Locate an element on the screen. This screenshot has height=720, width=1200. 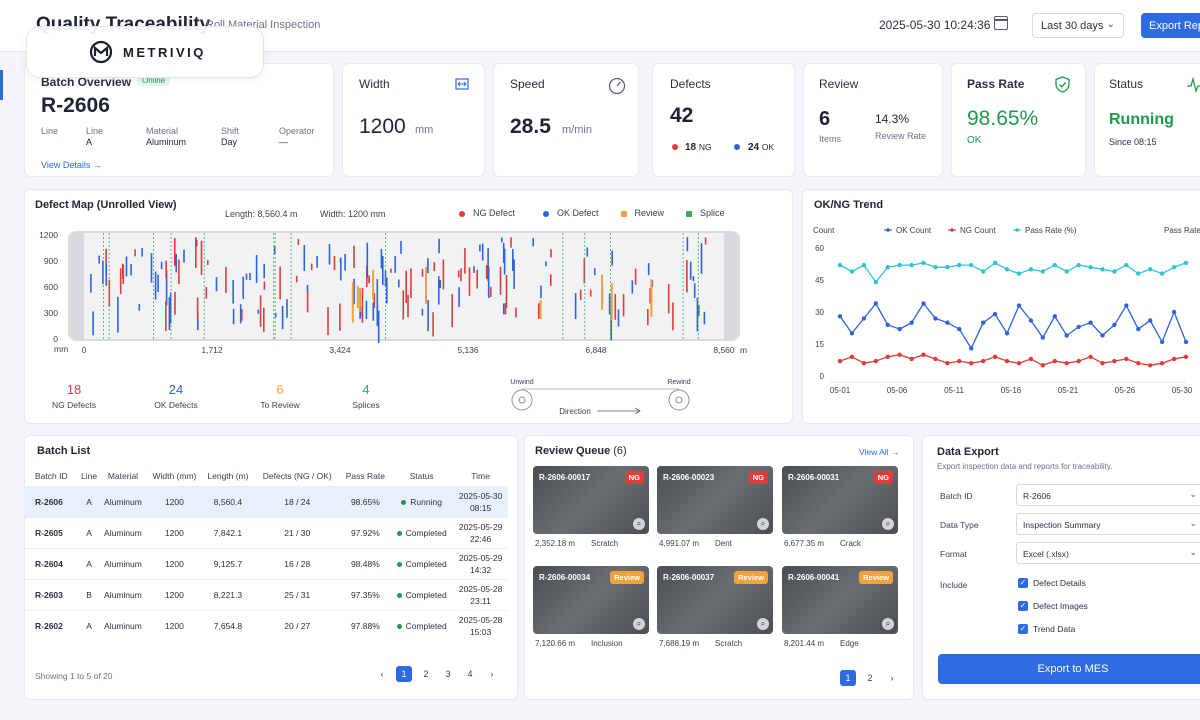
column-header: Pass Rate is located at coordinates (365, 475).